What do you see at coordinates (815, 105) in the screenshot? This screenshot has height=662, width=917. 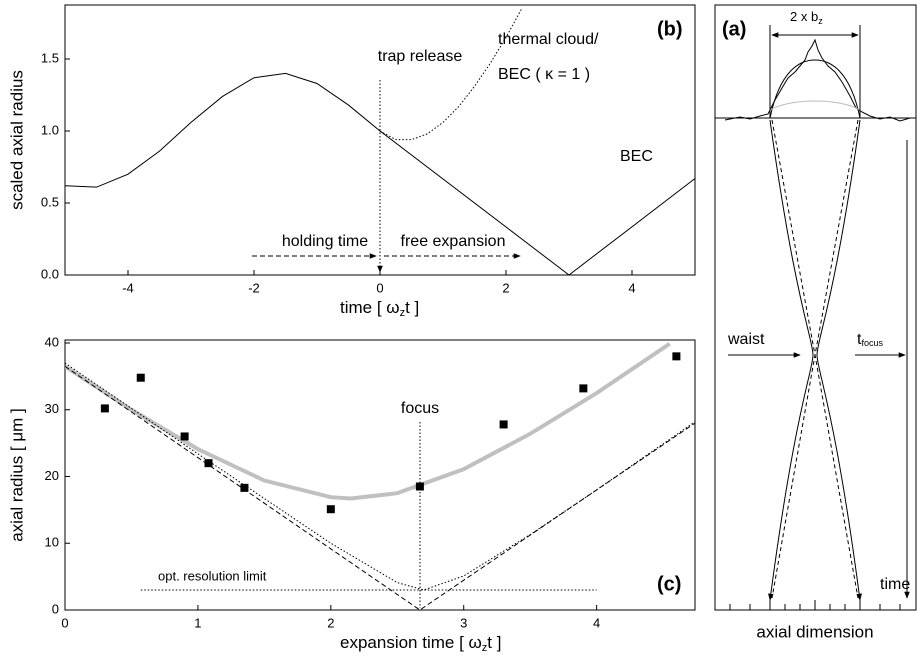 I see `thermal-fit` at bounding box center [815, 105].